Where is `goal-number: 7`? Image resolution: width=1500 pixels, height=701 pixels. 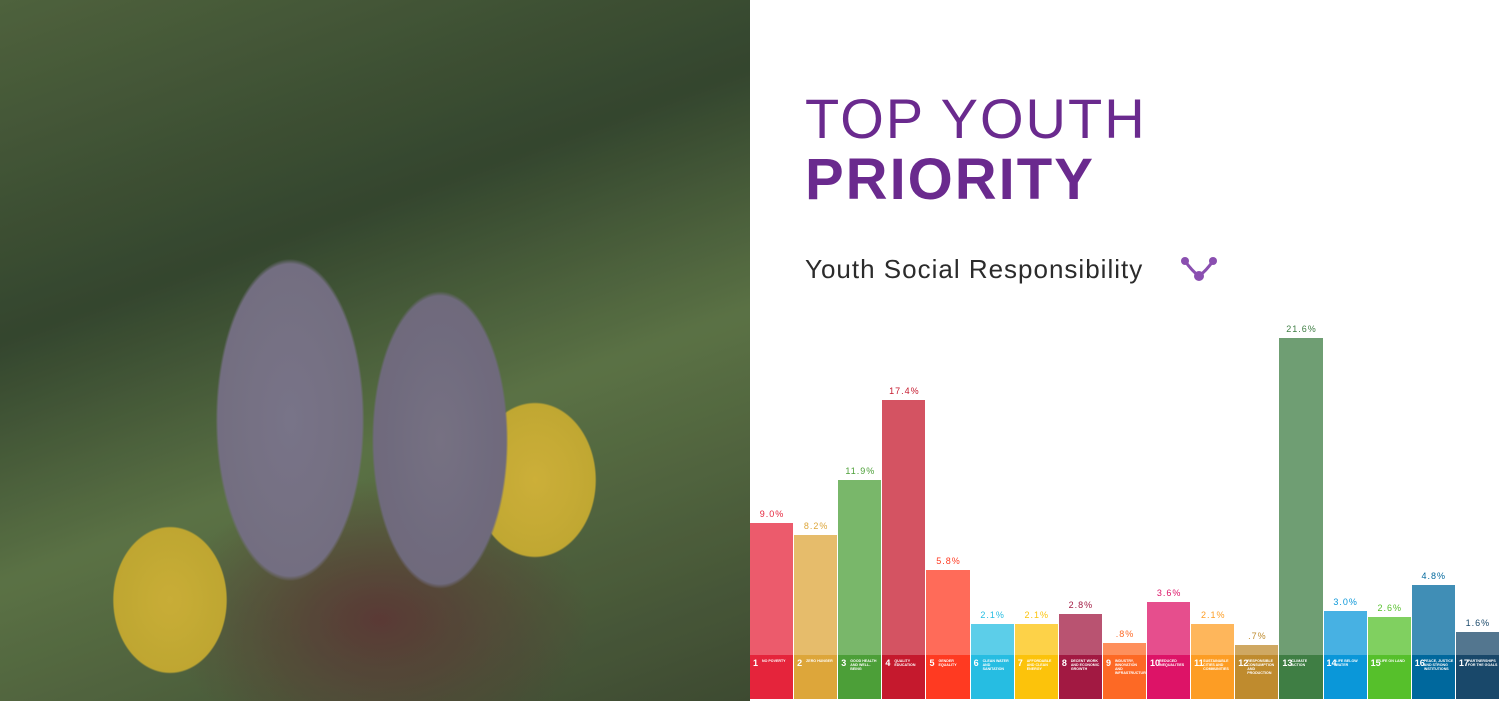 goal-number: 7 is located at coordinates (1020, 663).